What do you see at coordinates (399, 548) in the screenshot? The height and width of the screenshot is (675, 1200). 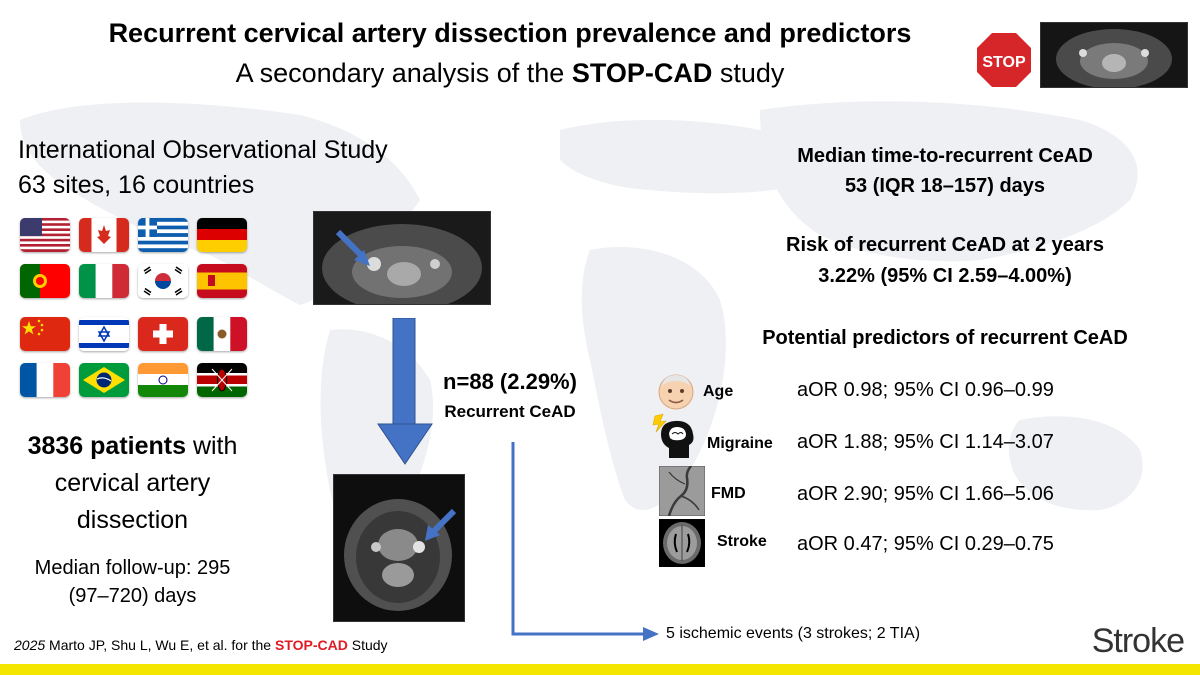 I see `axial-mri-scan-bottom` at bounding box center [399, 548].